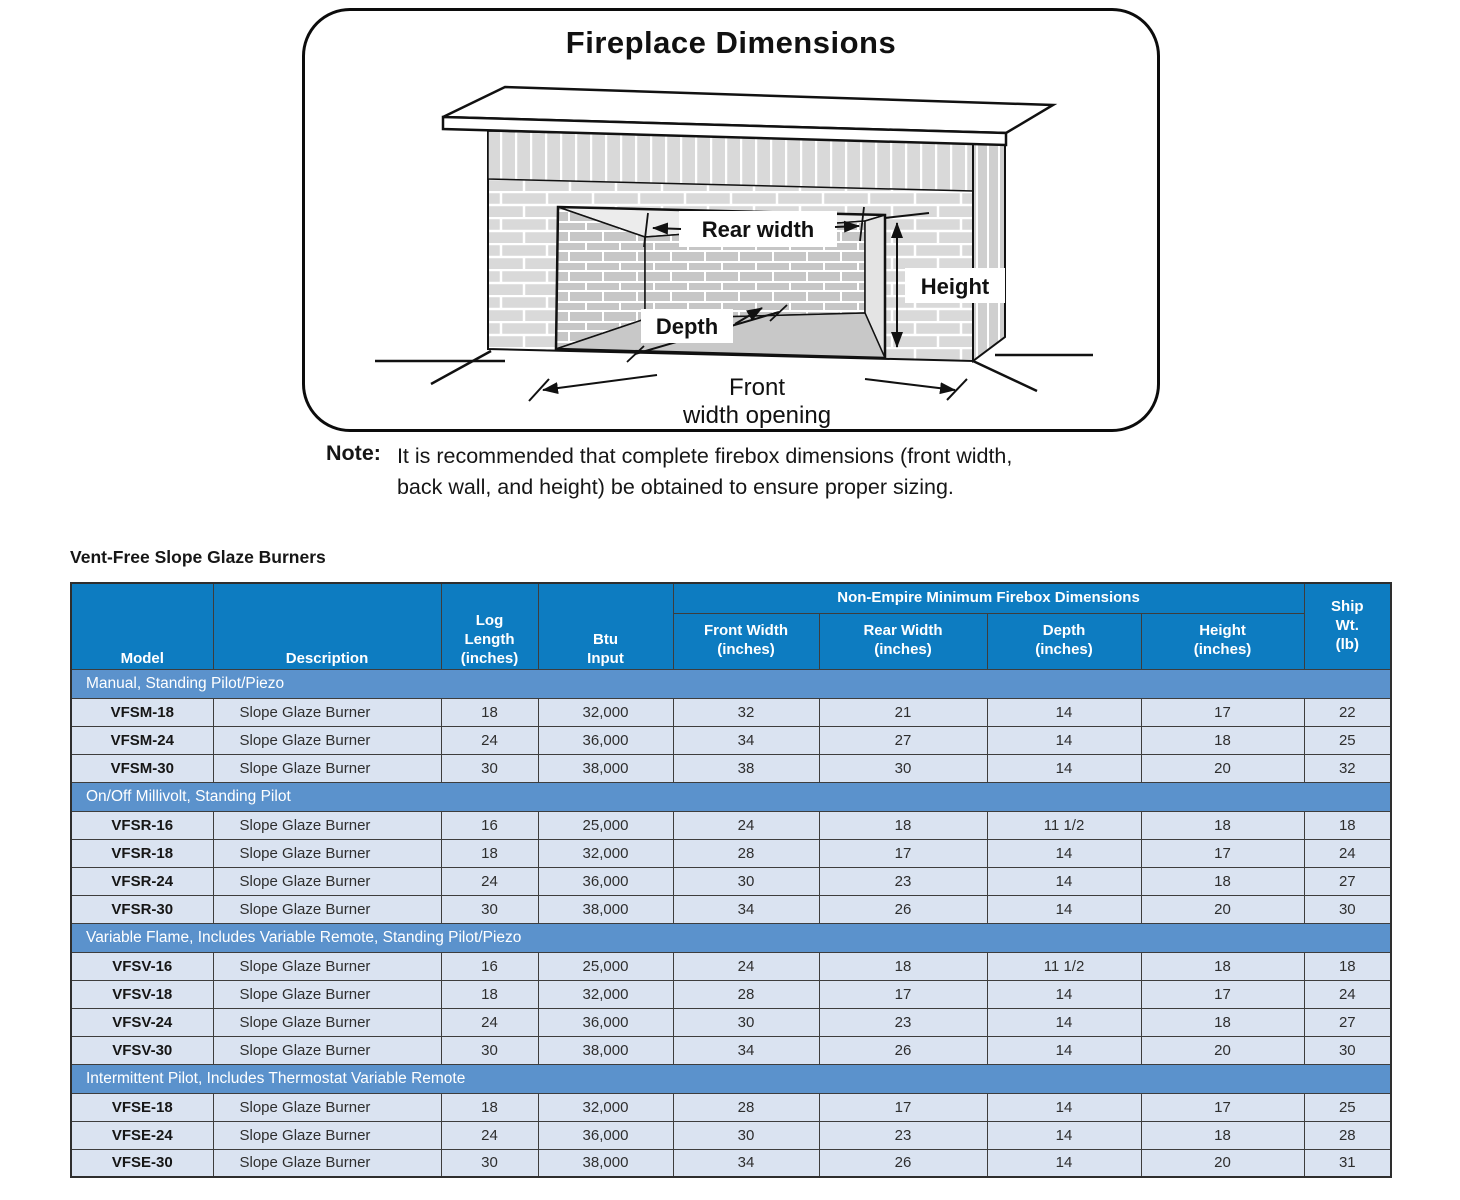 The width and height of the screenshot is (1460, 1200). Describe the element at coordinates (756, 415) in the screenshot. I see `front-width-label-line2: width opening` at that location.